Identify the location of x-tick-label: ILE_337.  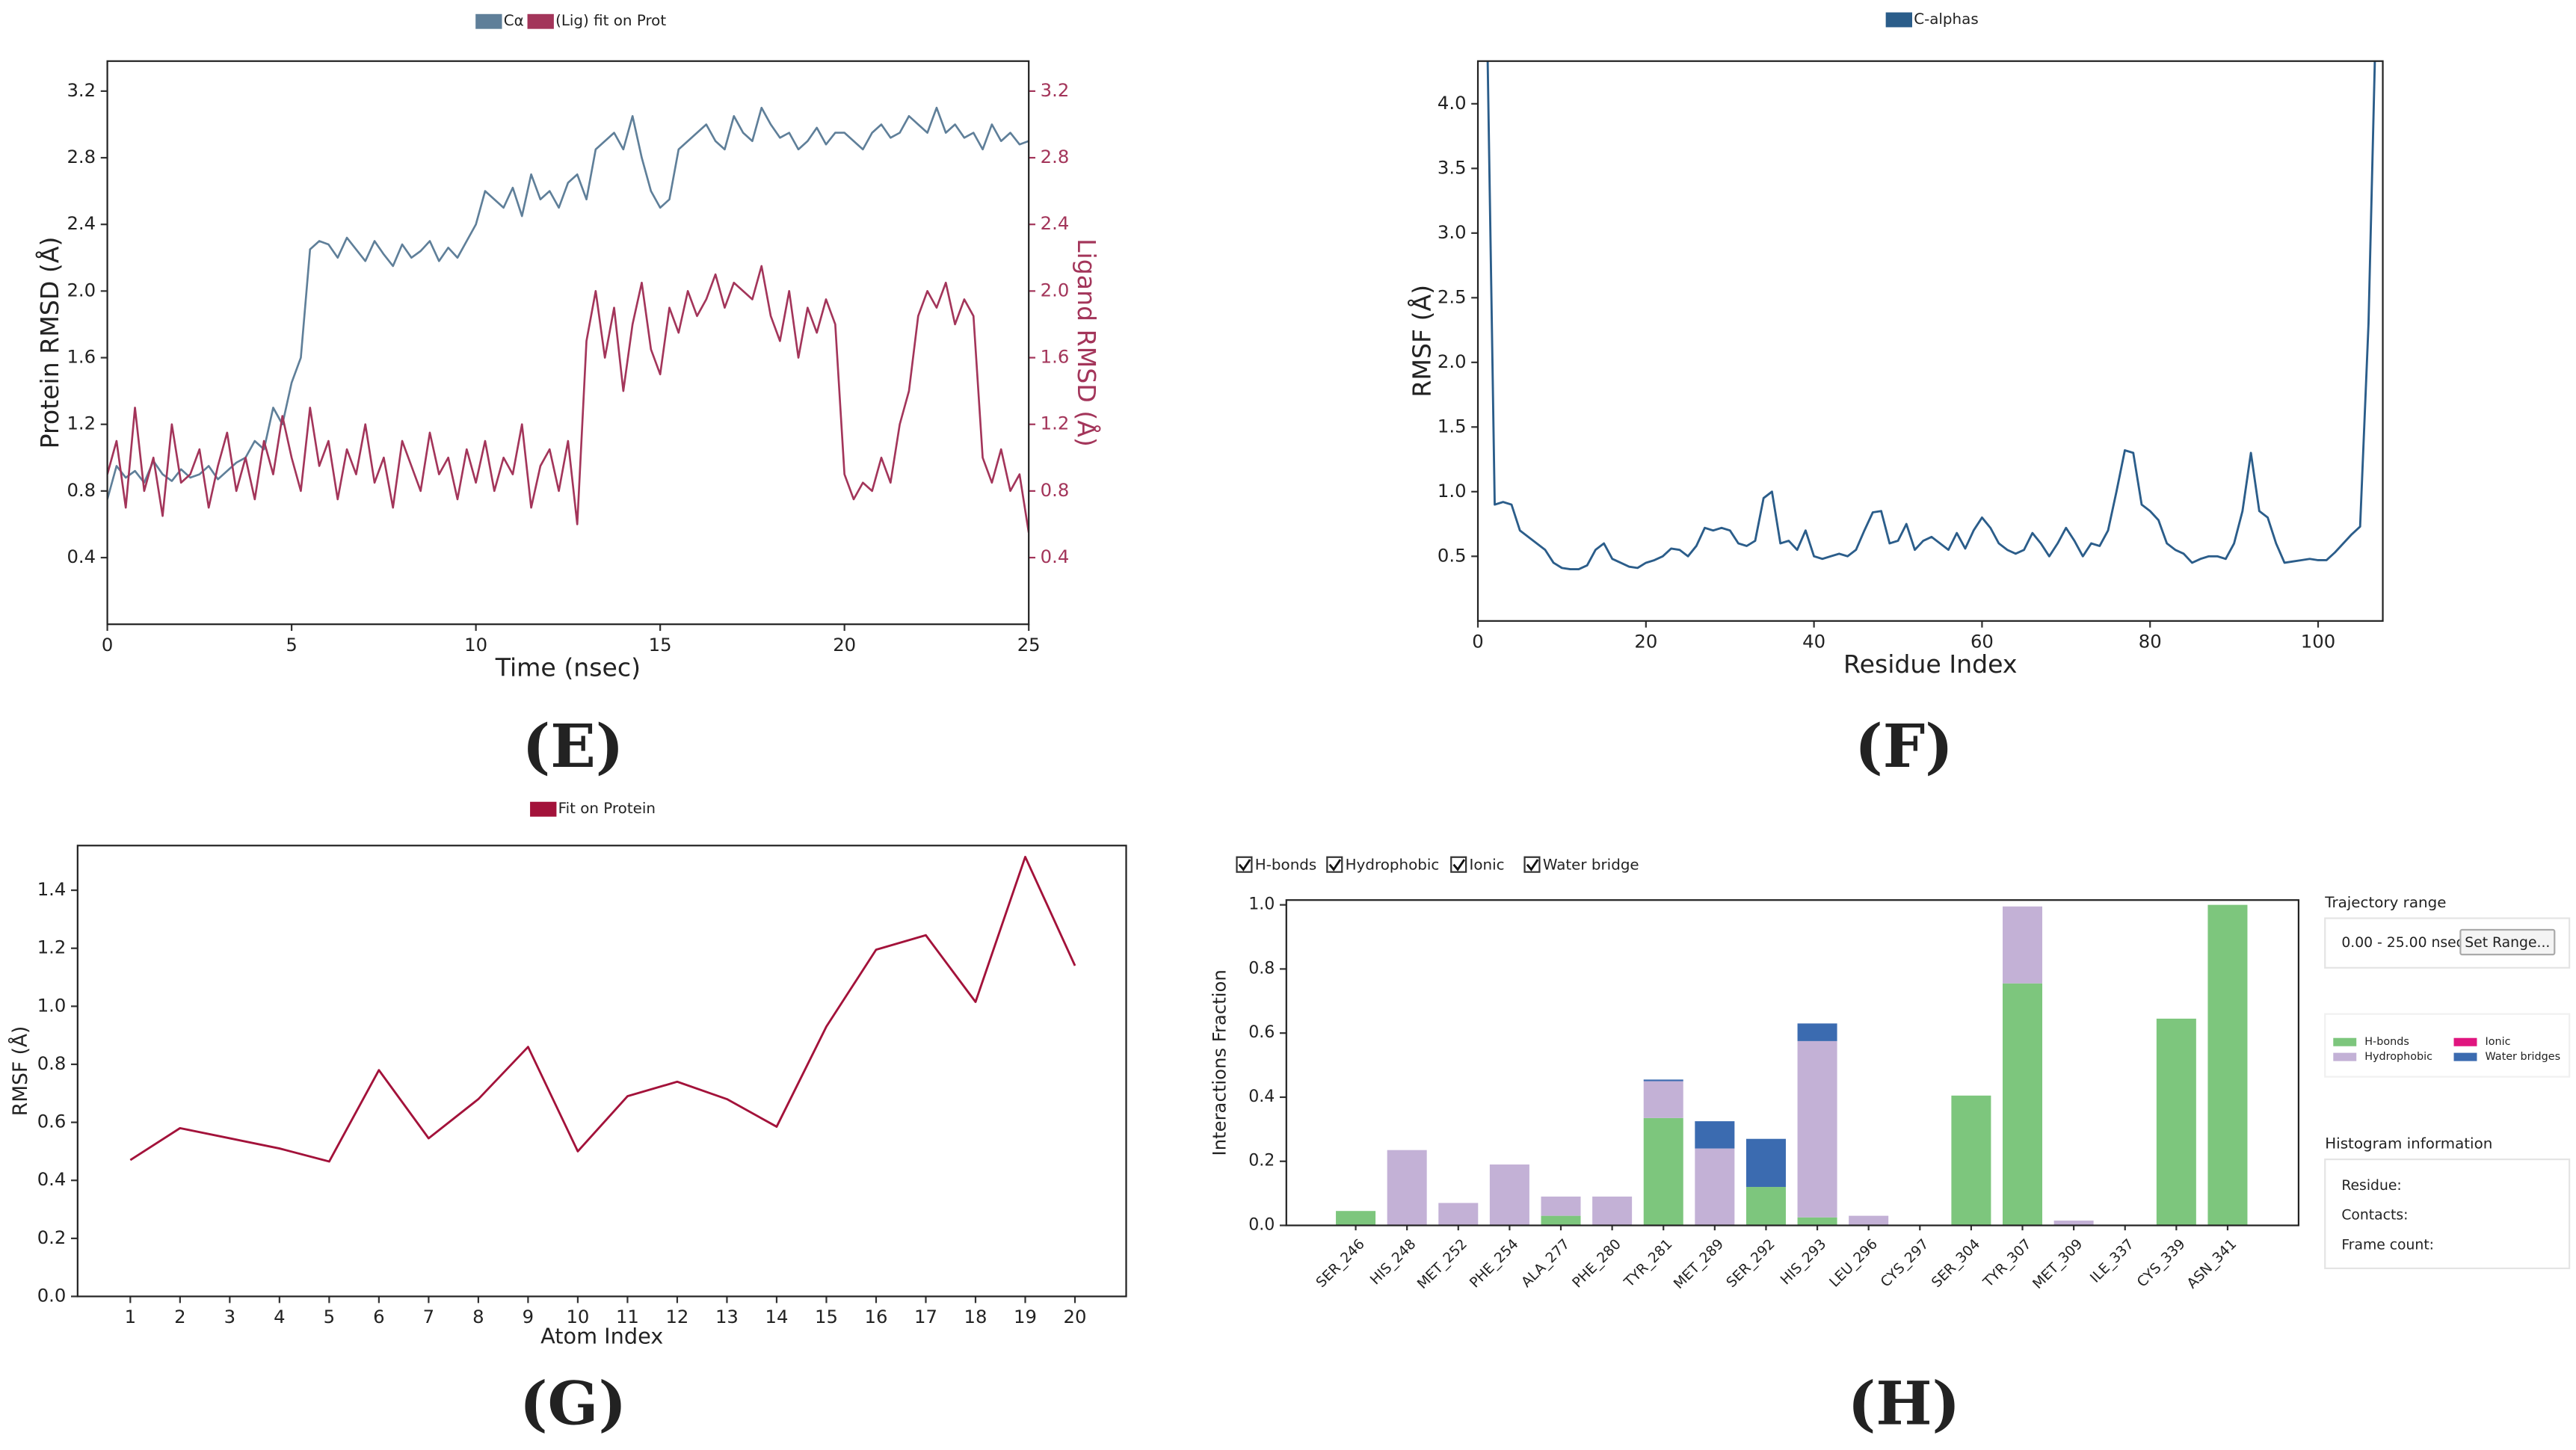
(2111, 1261).